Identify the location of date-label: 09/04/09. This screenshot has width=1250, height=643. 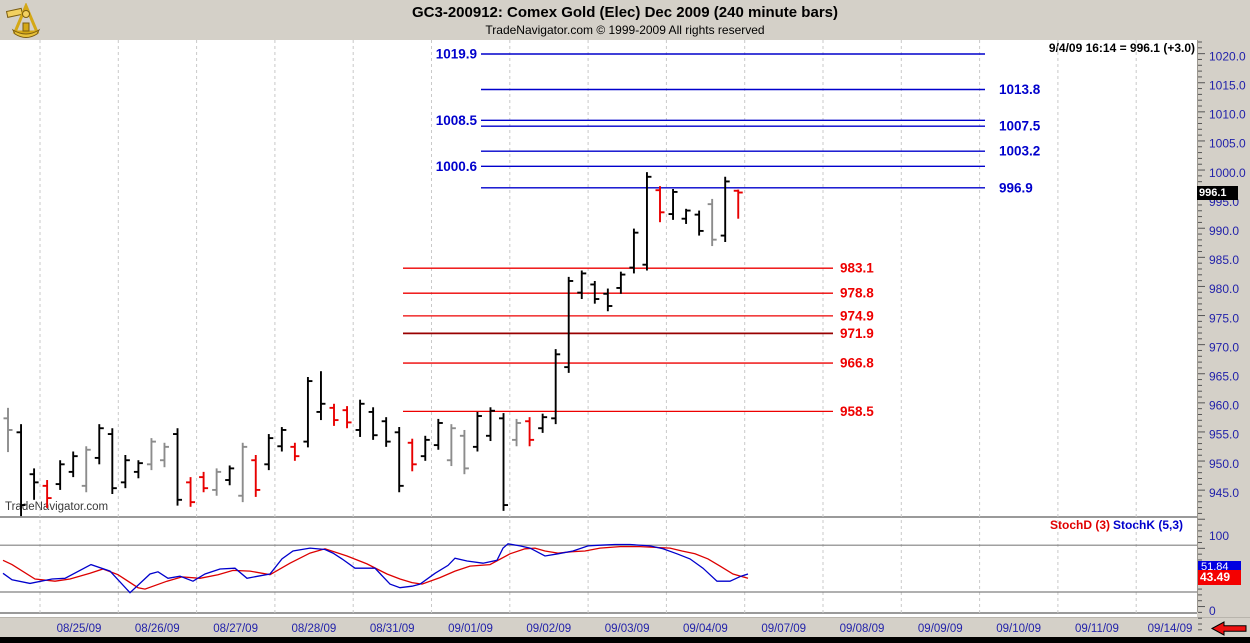
(705, 629).